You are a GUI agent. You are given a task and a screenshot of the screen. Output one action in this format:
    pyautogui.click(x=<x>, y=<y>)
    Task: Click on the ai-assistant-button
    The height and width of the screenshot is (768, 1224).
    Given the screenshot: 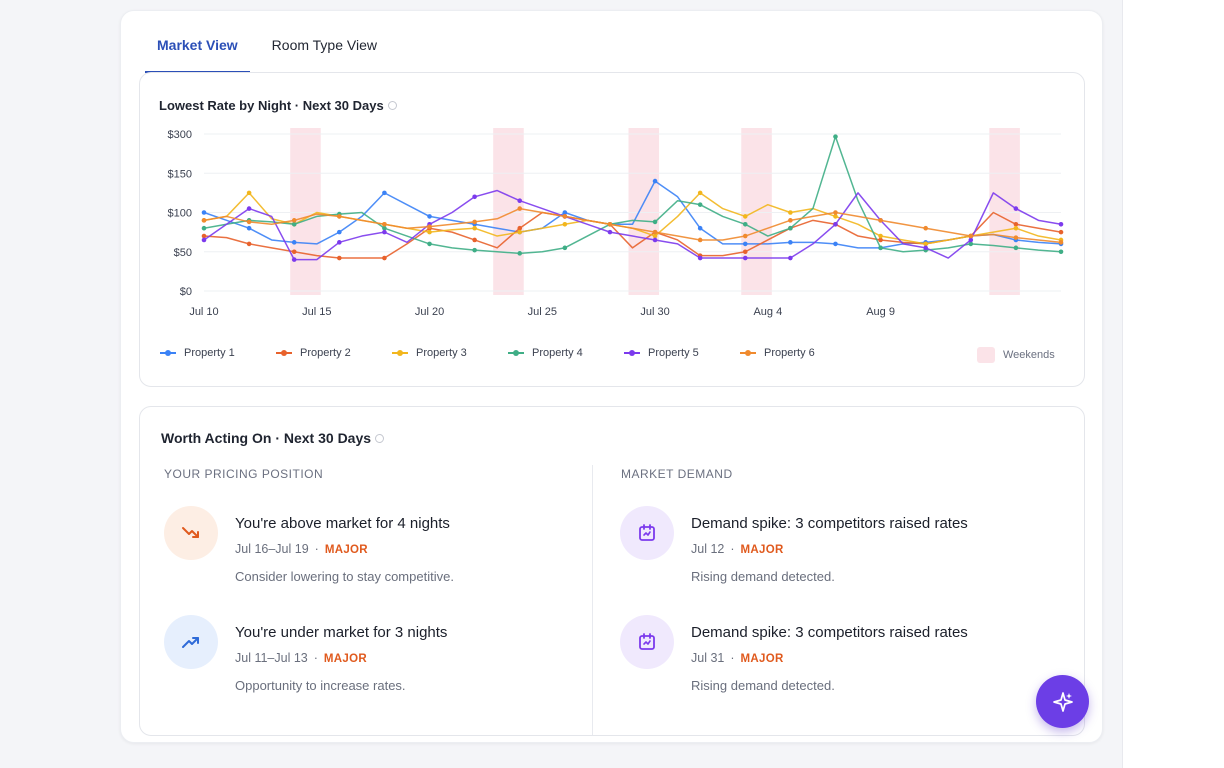 What is the action you would take?
    pyautogui.click(x=1062, y=701)
    